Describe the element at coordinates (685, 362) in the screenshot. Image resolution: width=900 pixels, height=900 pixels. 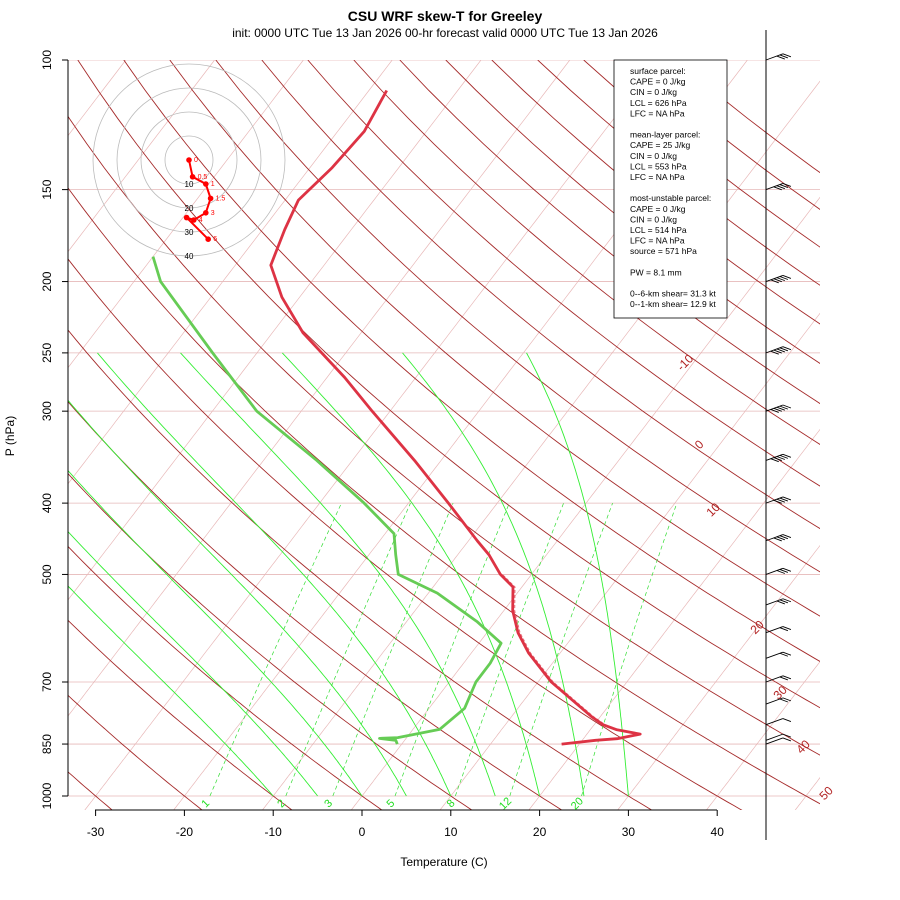
I see `isotherm-label: -10` at that location.